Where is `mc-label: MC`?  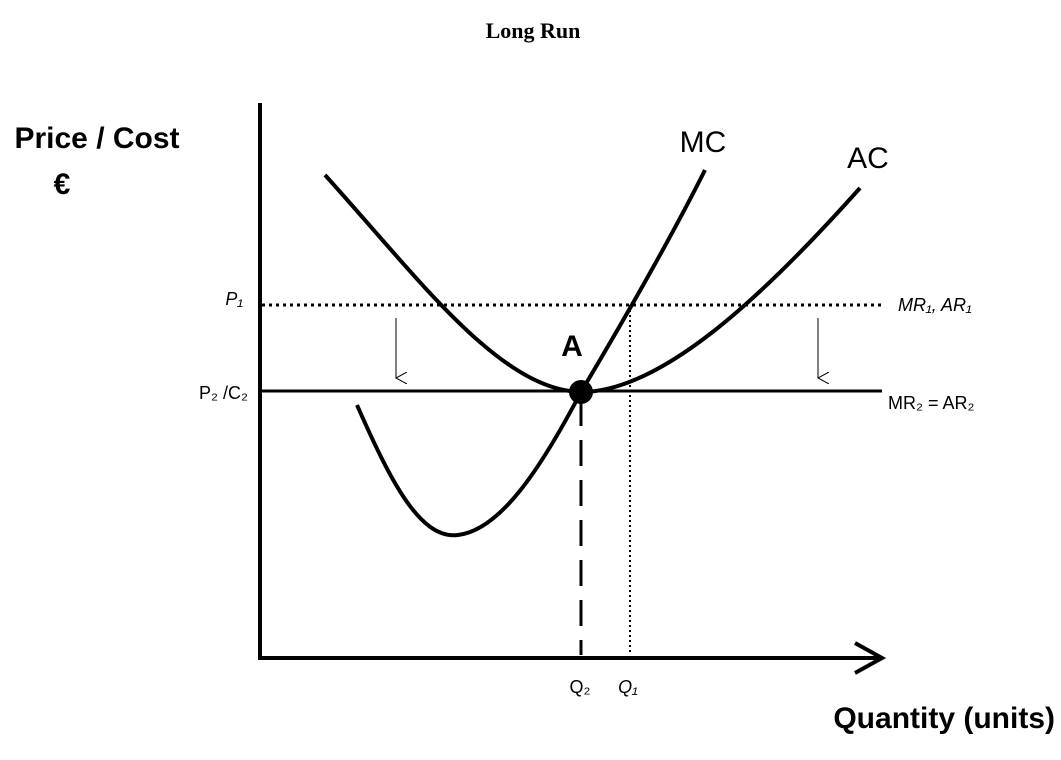
mc-label: MC is located at coordinates (703, 142).